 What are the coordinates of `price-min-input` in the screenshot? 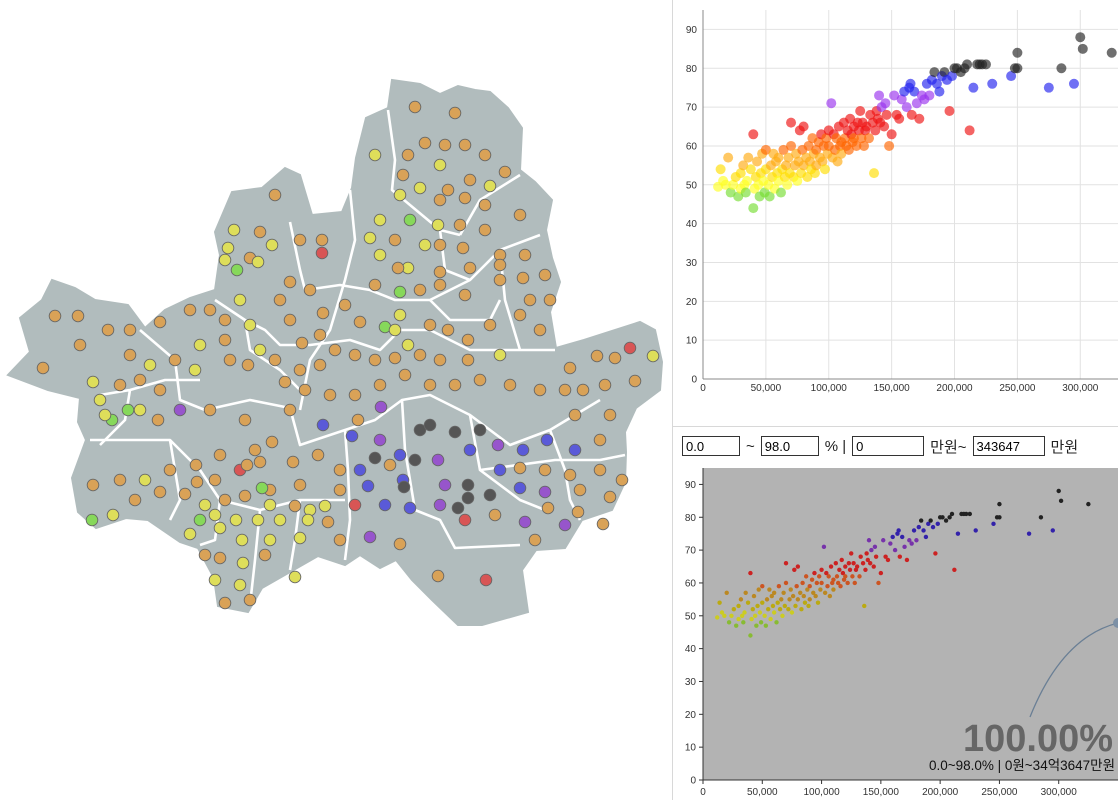 It's located at (888, 446).